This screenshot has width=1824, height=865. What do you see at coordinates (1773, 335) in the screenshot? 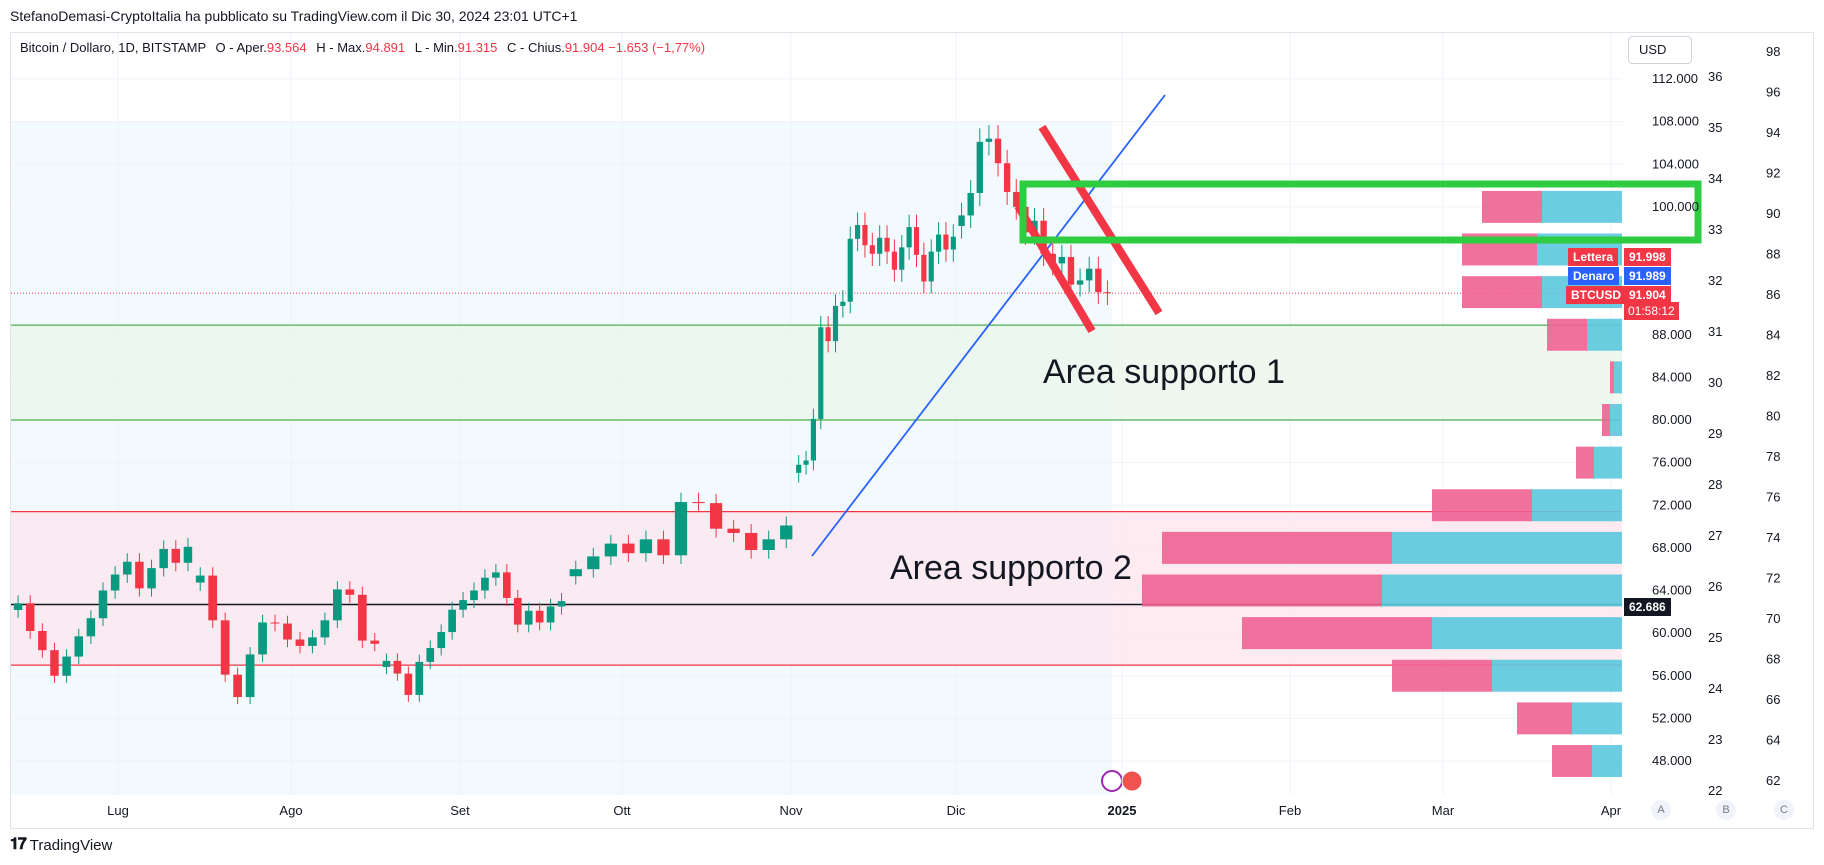
I see `secondary-axis-2-tick: 84` at bounding box center [1773, 335].